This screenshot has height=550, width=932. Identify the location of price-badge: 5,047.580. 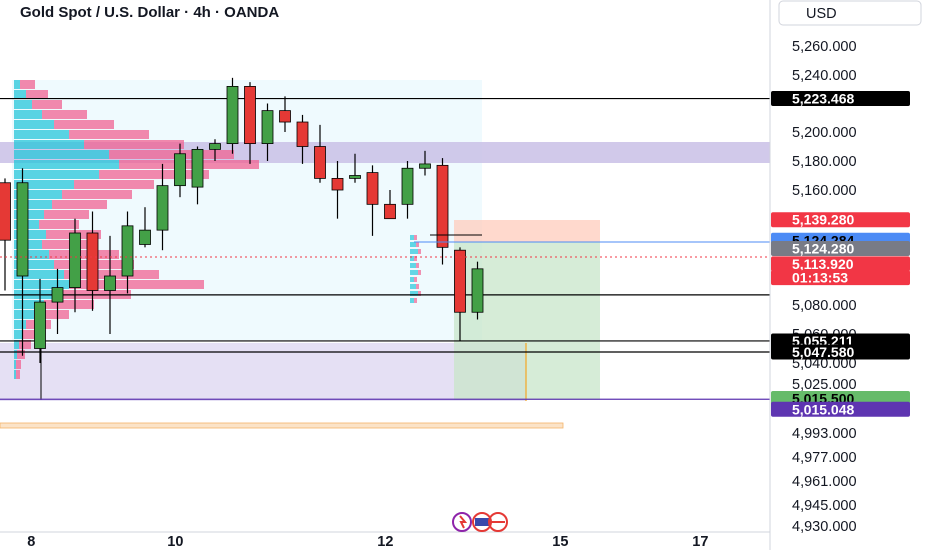
(840, 352).